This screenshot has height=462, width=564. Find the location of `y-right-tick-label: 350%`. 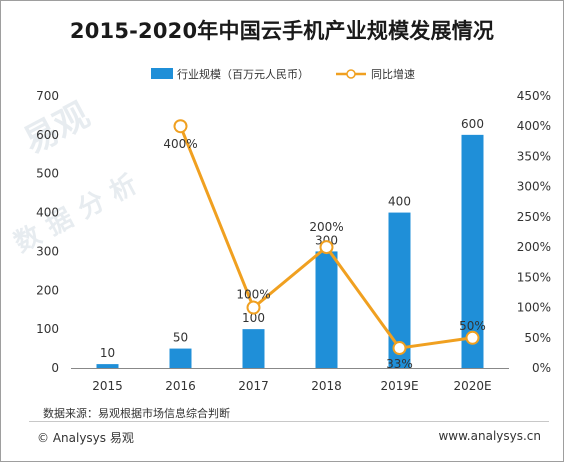

y-right-tick-label: 350% is located at coordinates (534, 156).